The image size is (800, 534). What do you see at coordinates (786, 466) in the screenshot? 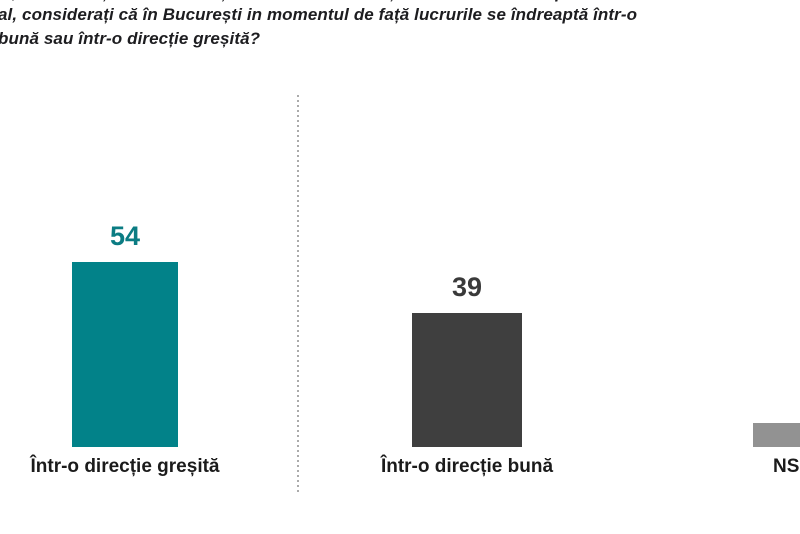
I see `bar-category-label: NS` at bounding box center [786, 466].